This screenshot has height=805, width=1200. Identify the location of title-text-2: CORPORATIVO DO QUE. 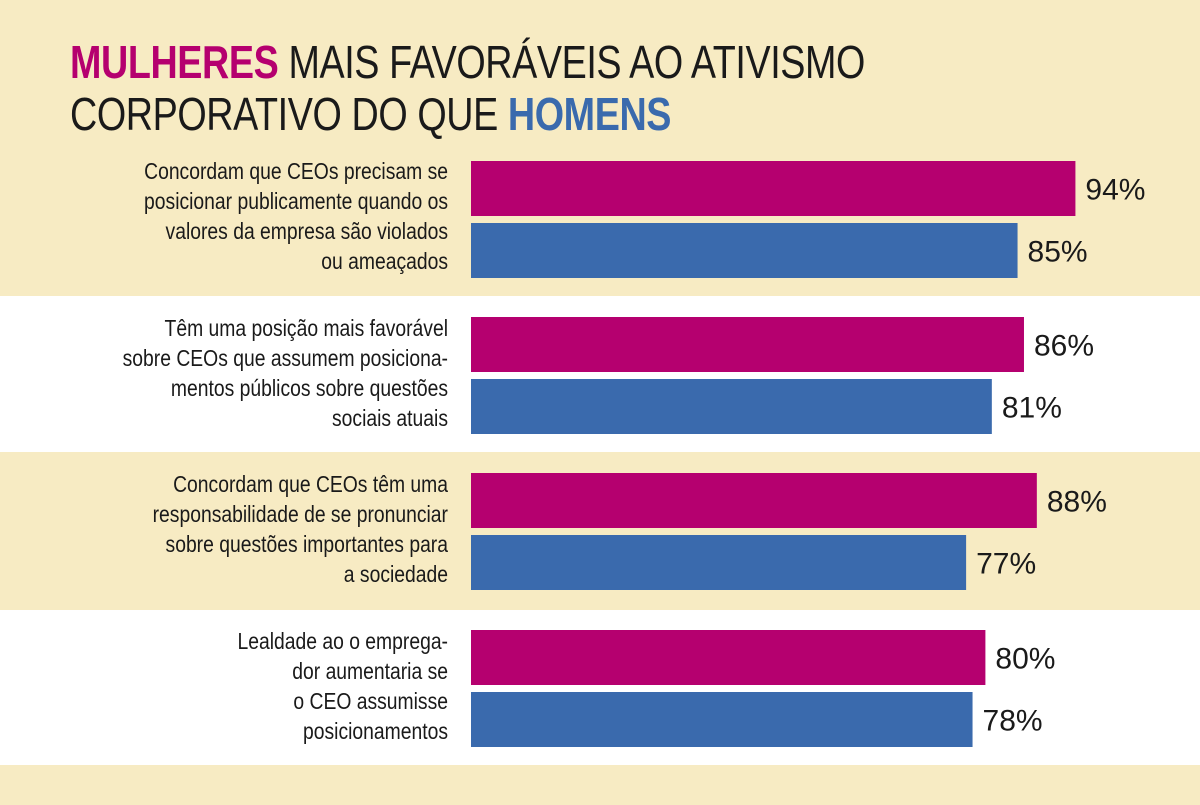
(289, 114).